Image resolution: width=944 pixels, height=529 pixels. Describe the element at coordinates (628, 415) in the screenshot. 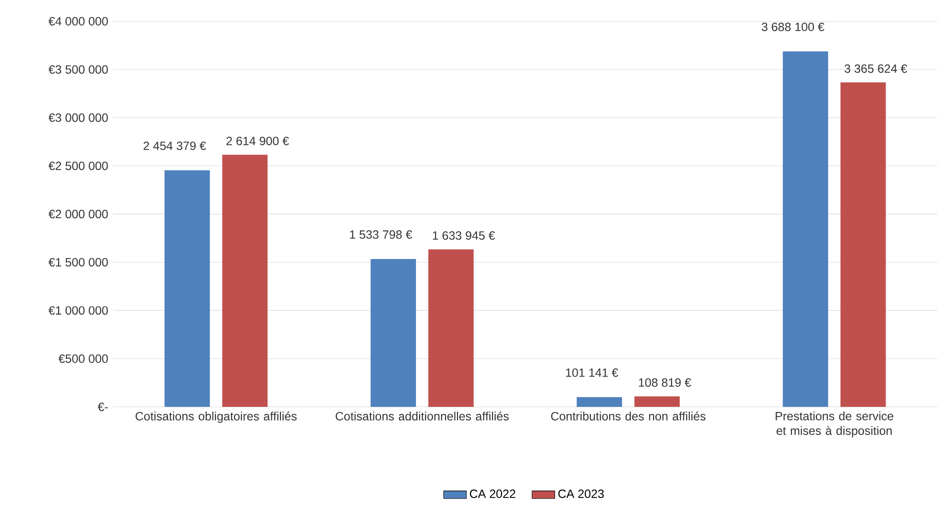

I see `x-tick-label: Contributions des non affiliés` at that location.